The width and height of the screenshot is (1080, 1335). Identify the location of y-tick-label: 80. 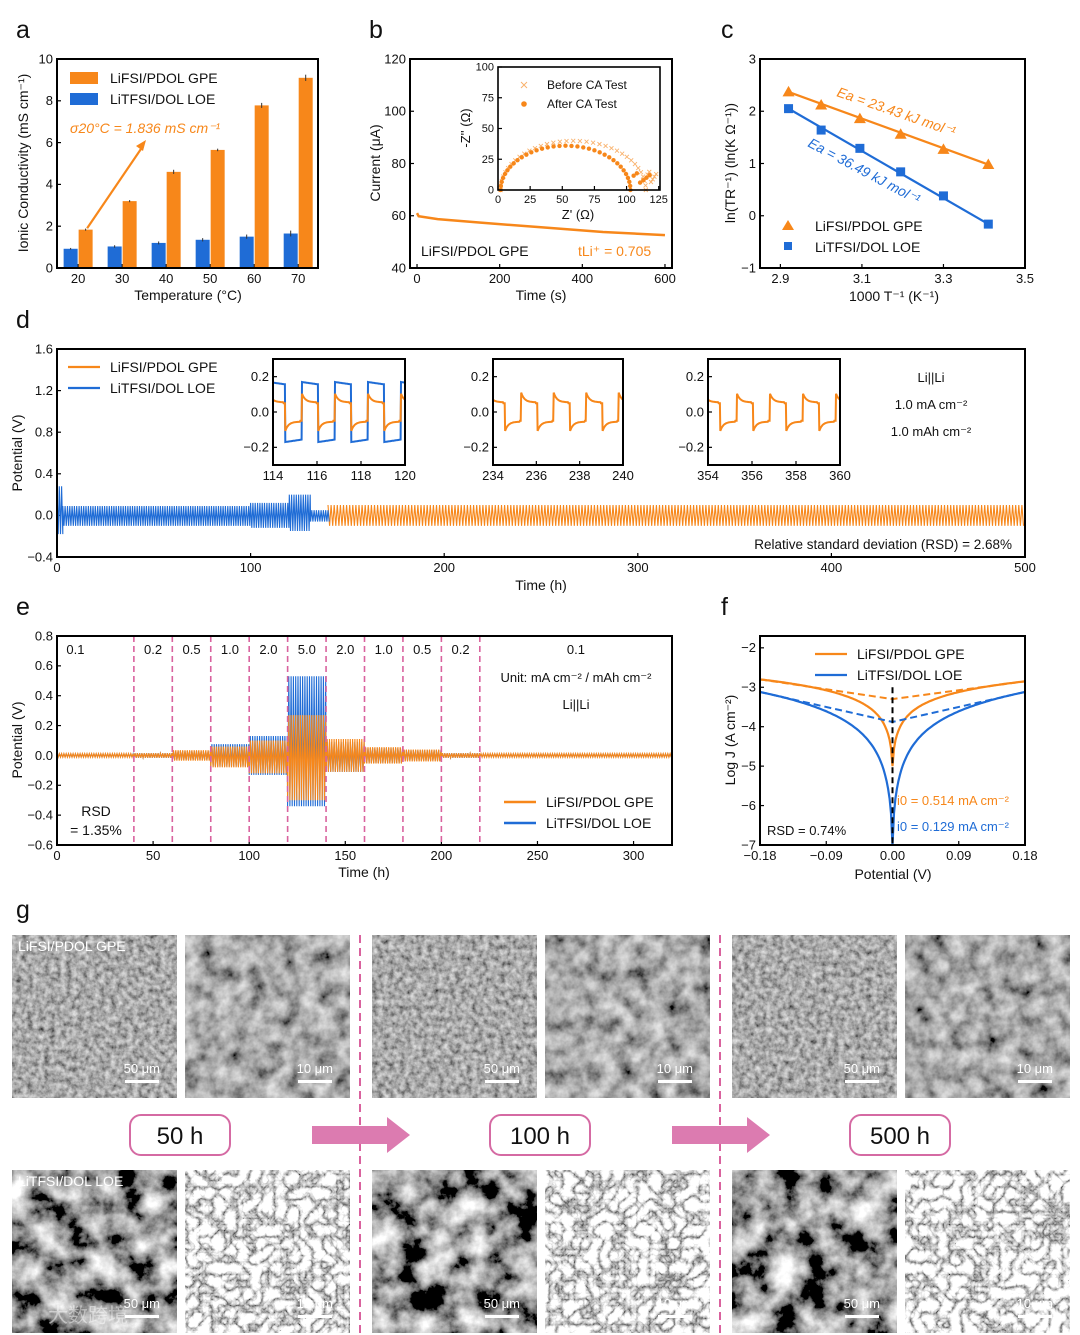
(399, 163).